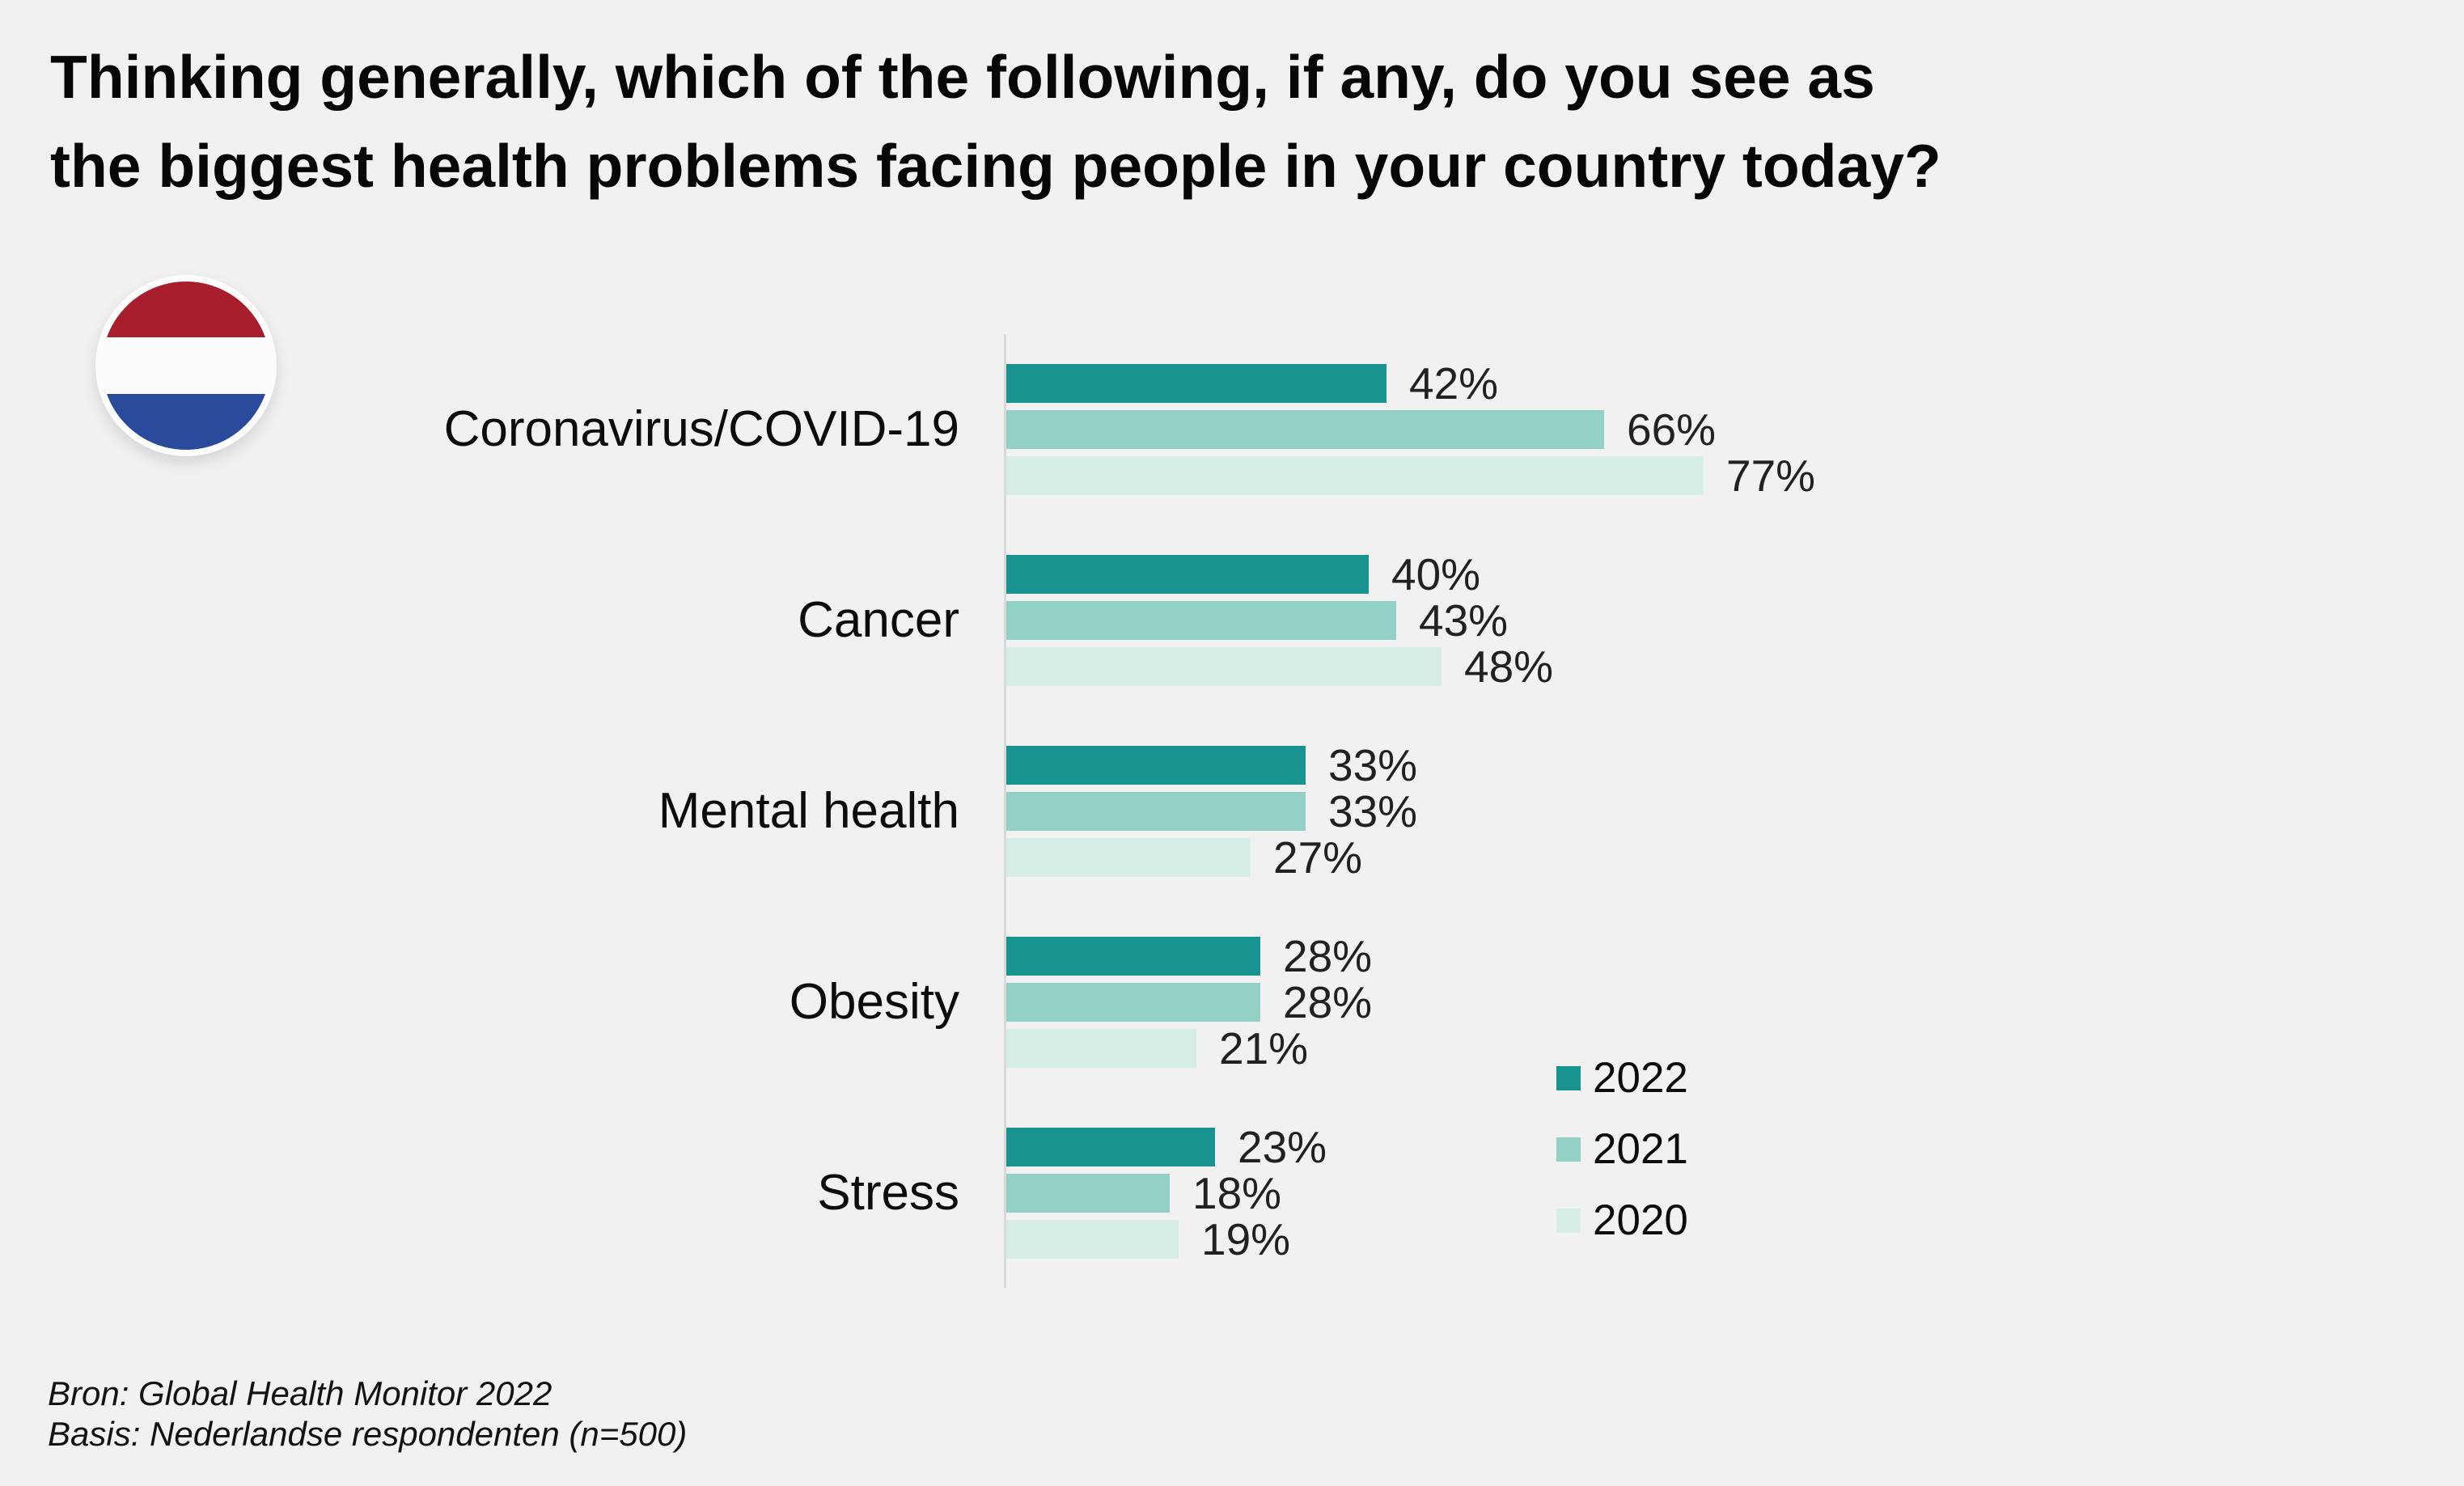 The height and width of the screenshot is (1486, 2464). I want to click on legend-label: 2022, so click(1640, 1078).